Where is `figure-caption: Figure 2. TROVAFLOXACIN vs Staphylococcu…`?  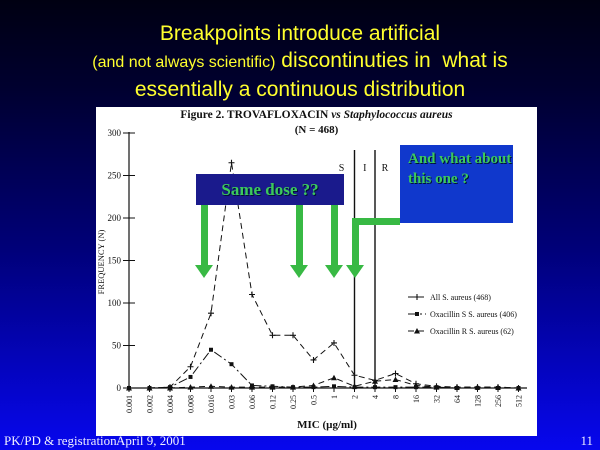
figure-caption: Figure 2. TROVAFLOXACIN vs Staphylococcu… is located at coordinates (316, 115).